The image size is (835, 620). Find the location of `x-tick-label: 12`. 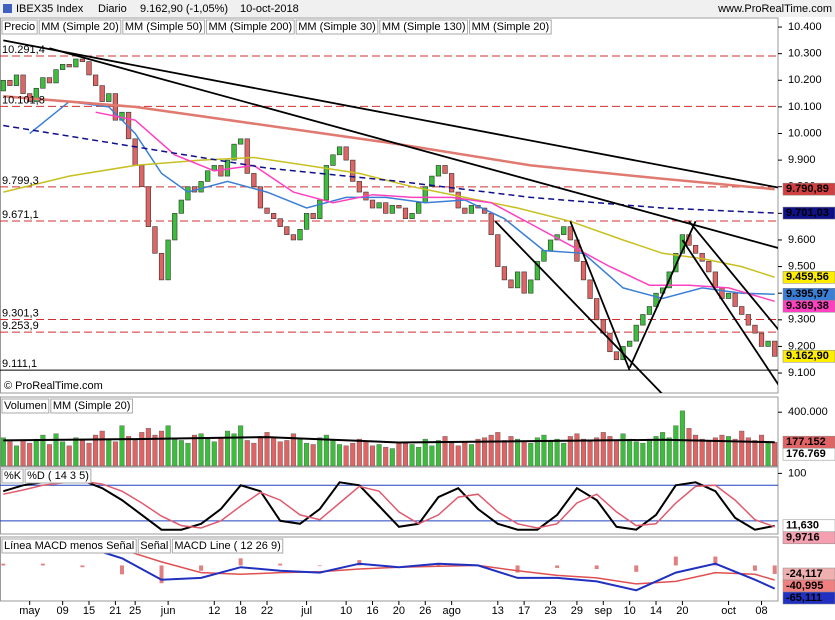

x-tick-label: 12 is located at coordinates (214, 611).